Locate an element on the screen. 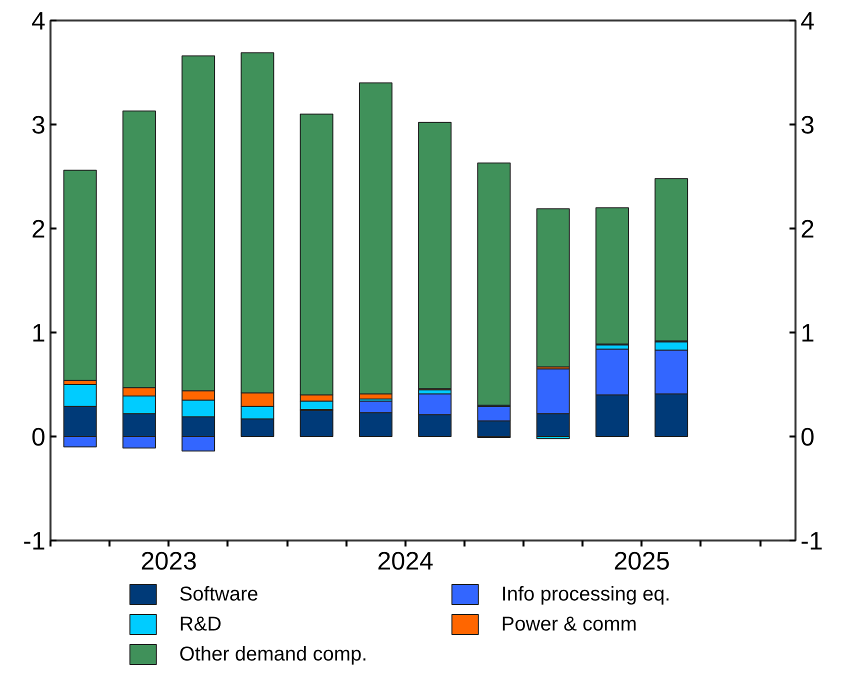 The image size is (849, 700). y-tick-label: -1 is located at coordinates (34, 542).